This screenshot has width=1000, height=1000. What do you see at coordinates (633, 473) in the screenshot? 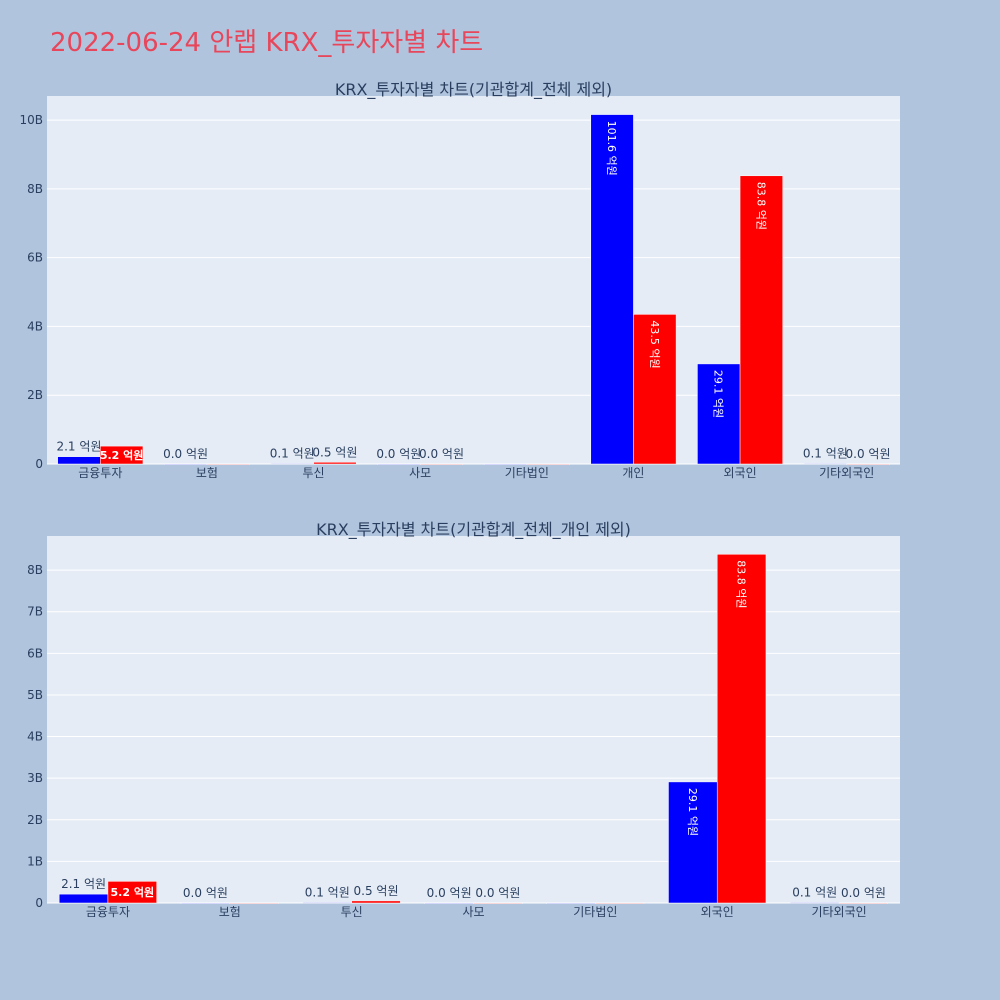
I see `x-tick-label: 개인` at bounding box center [633, 473].